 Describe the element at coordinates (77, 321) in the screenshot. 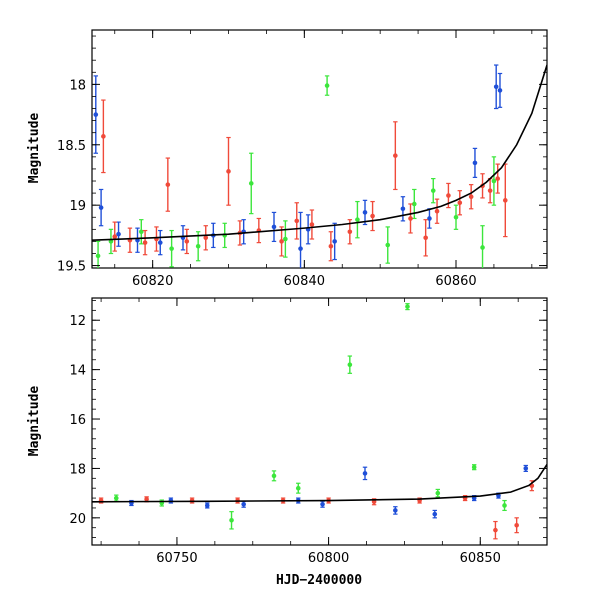

I see `bottom-y-tick-label: 12` at that location.